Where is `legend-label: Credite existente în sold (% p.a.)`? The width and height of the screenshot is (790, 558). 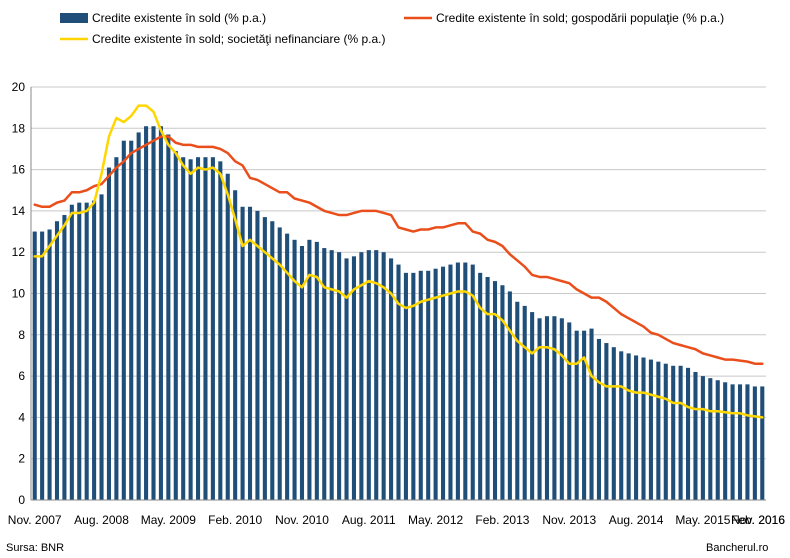 legend-label: Credite existente în sold (% p.a.) is located at coordinates (179, 18).